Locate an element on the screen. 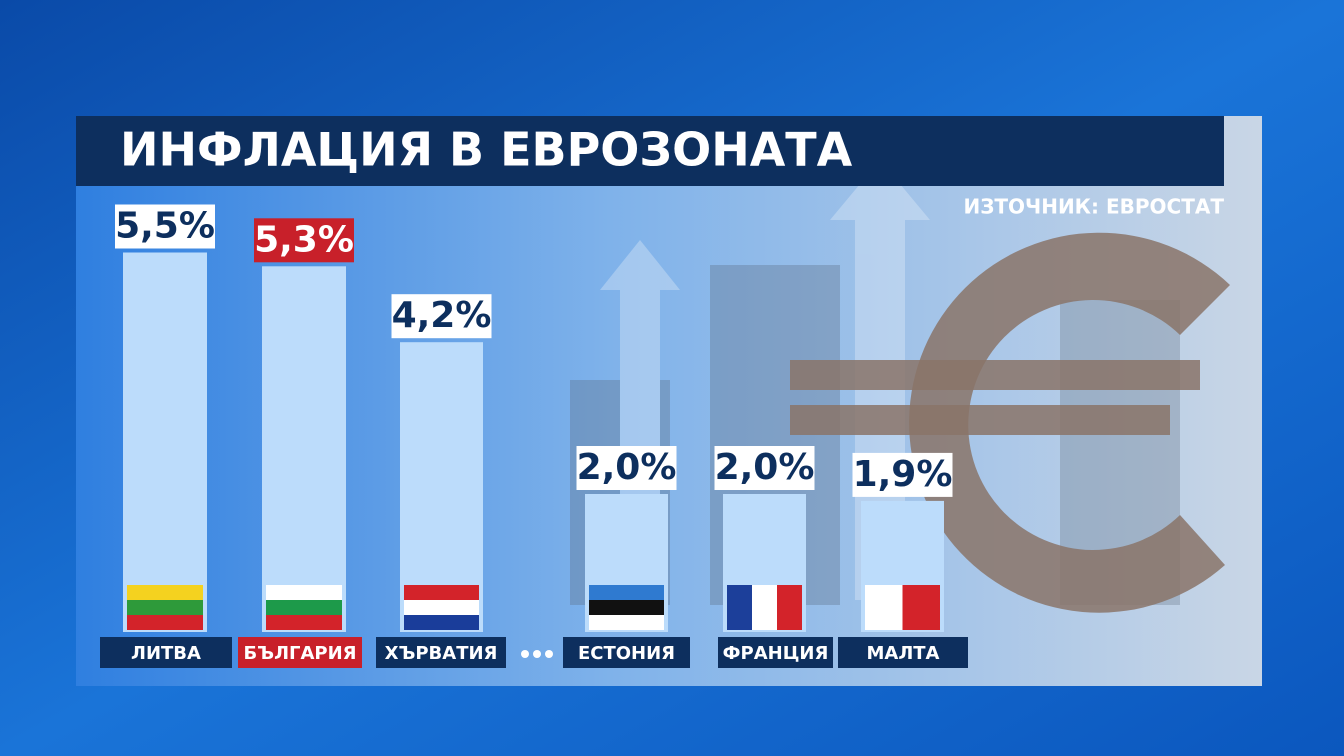  category-label: МАЛТА is located at coordinates (902, 653).